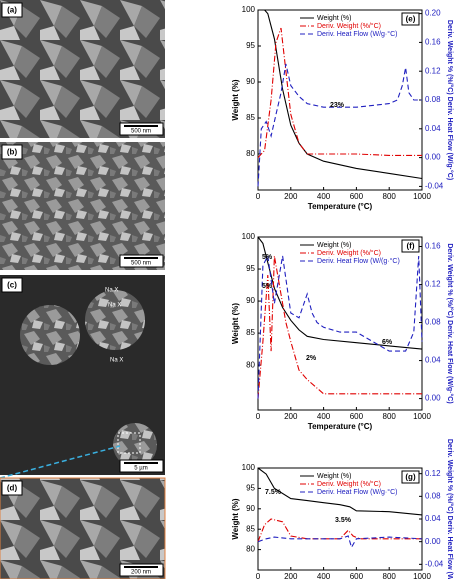 This screenshot has height=584, width=474. What do you see at coordinates (129, 443) in the screenshot?
I see `zoom-box` at bounding box center [129, 443].